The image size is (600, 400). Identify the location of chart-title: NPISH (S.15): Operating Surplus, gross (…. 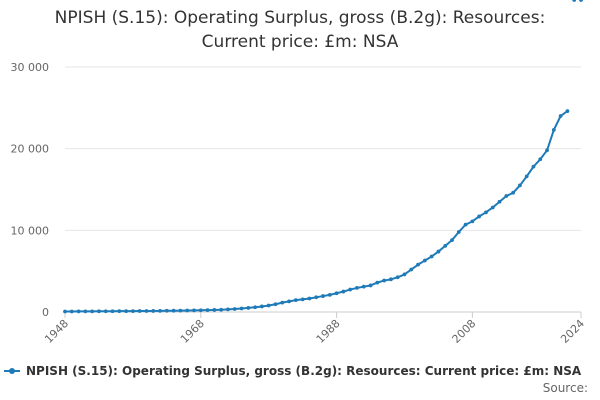
(300, 30).